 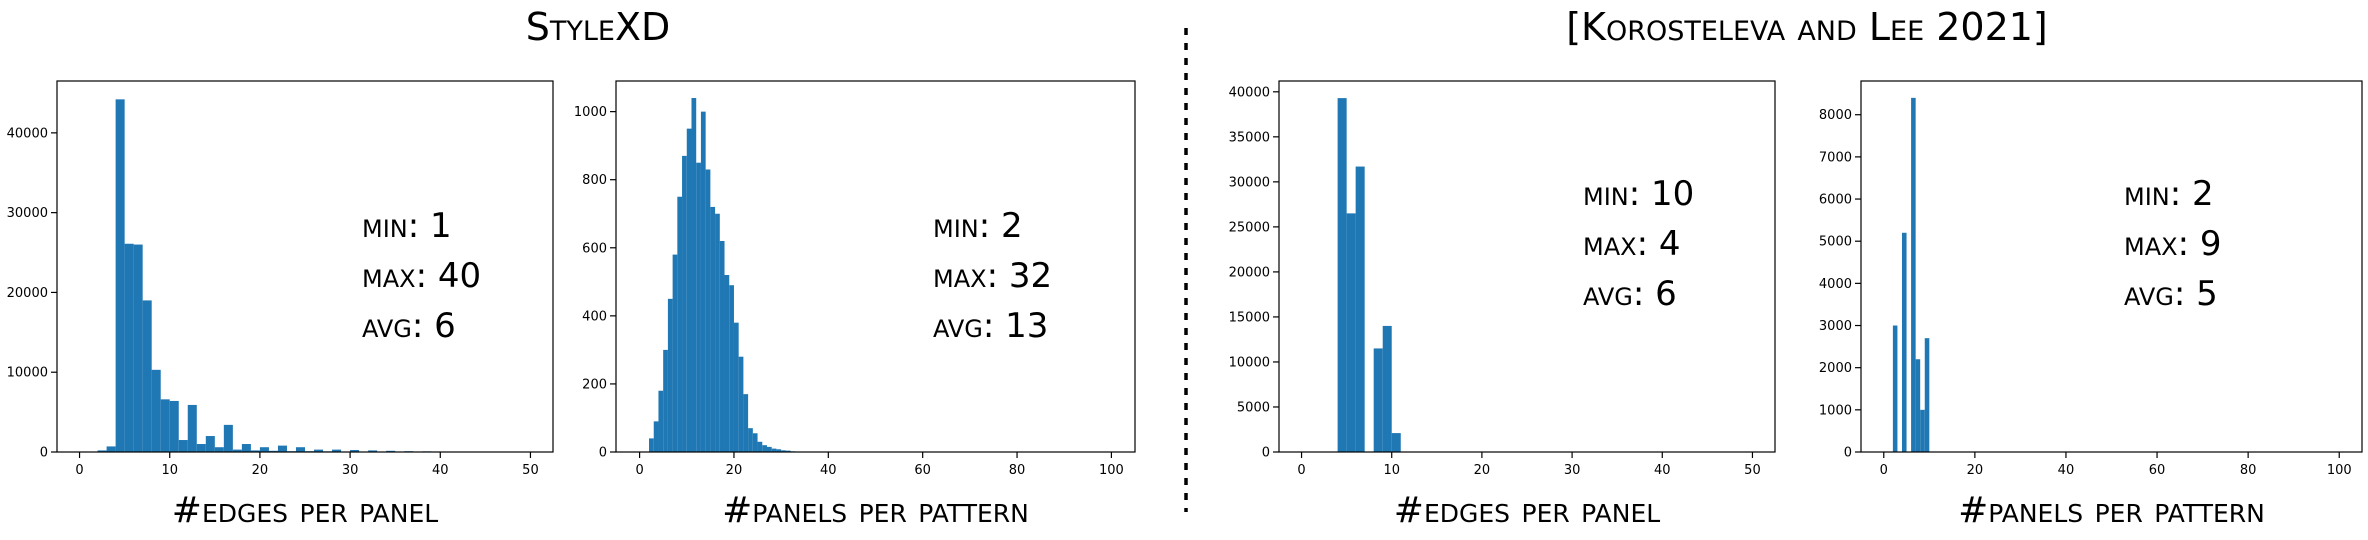 I want to click on stat-max: max: 9, so click(x=2172, y=244).